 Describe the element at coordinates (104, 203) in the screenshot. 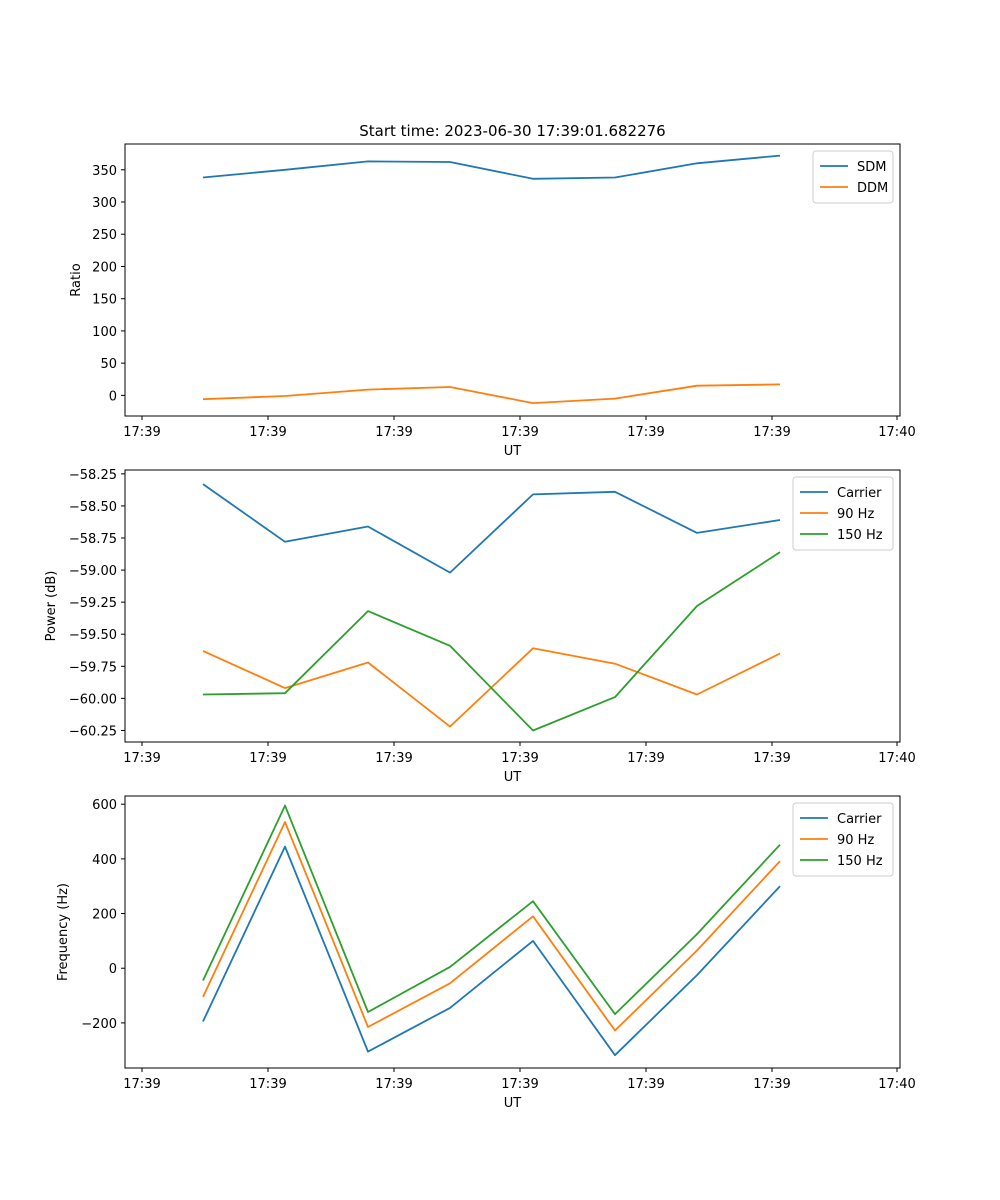

I see `y-tick-label: 300` at that location.